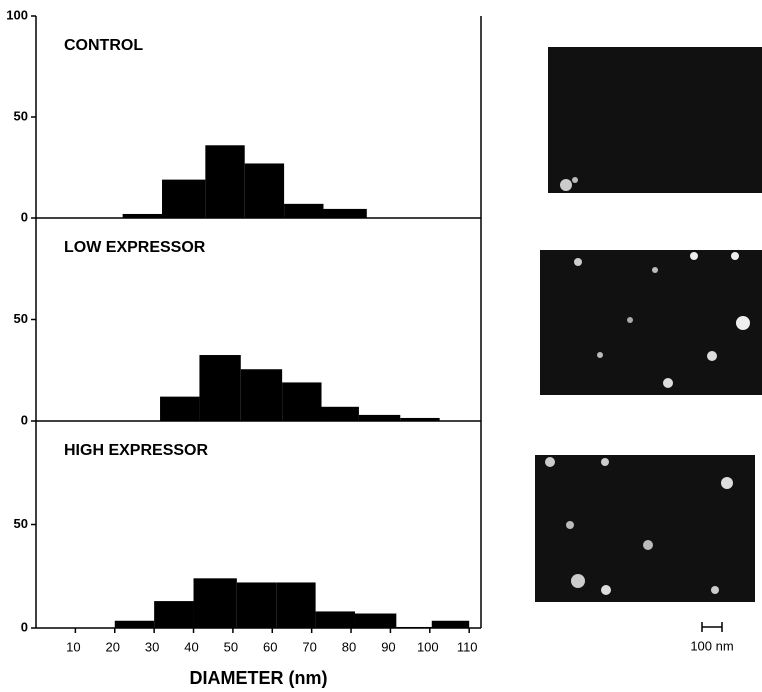 This screenshot has width=762, height=692. Describe the element at coordinates (17, 14) in the screenshot. I see `y-tick-label: 100` at that location.